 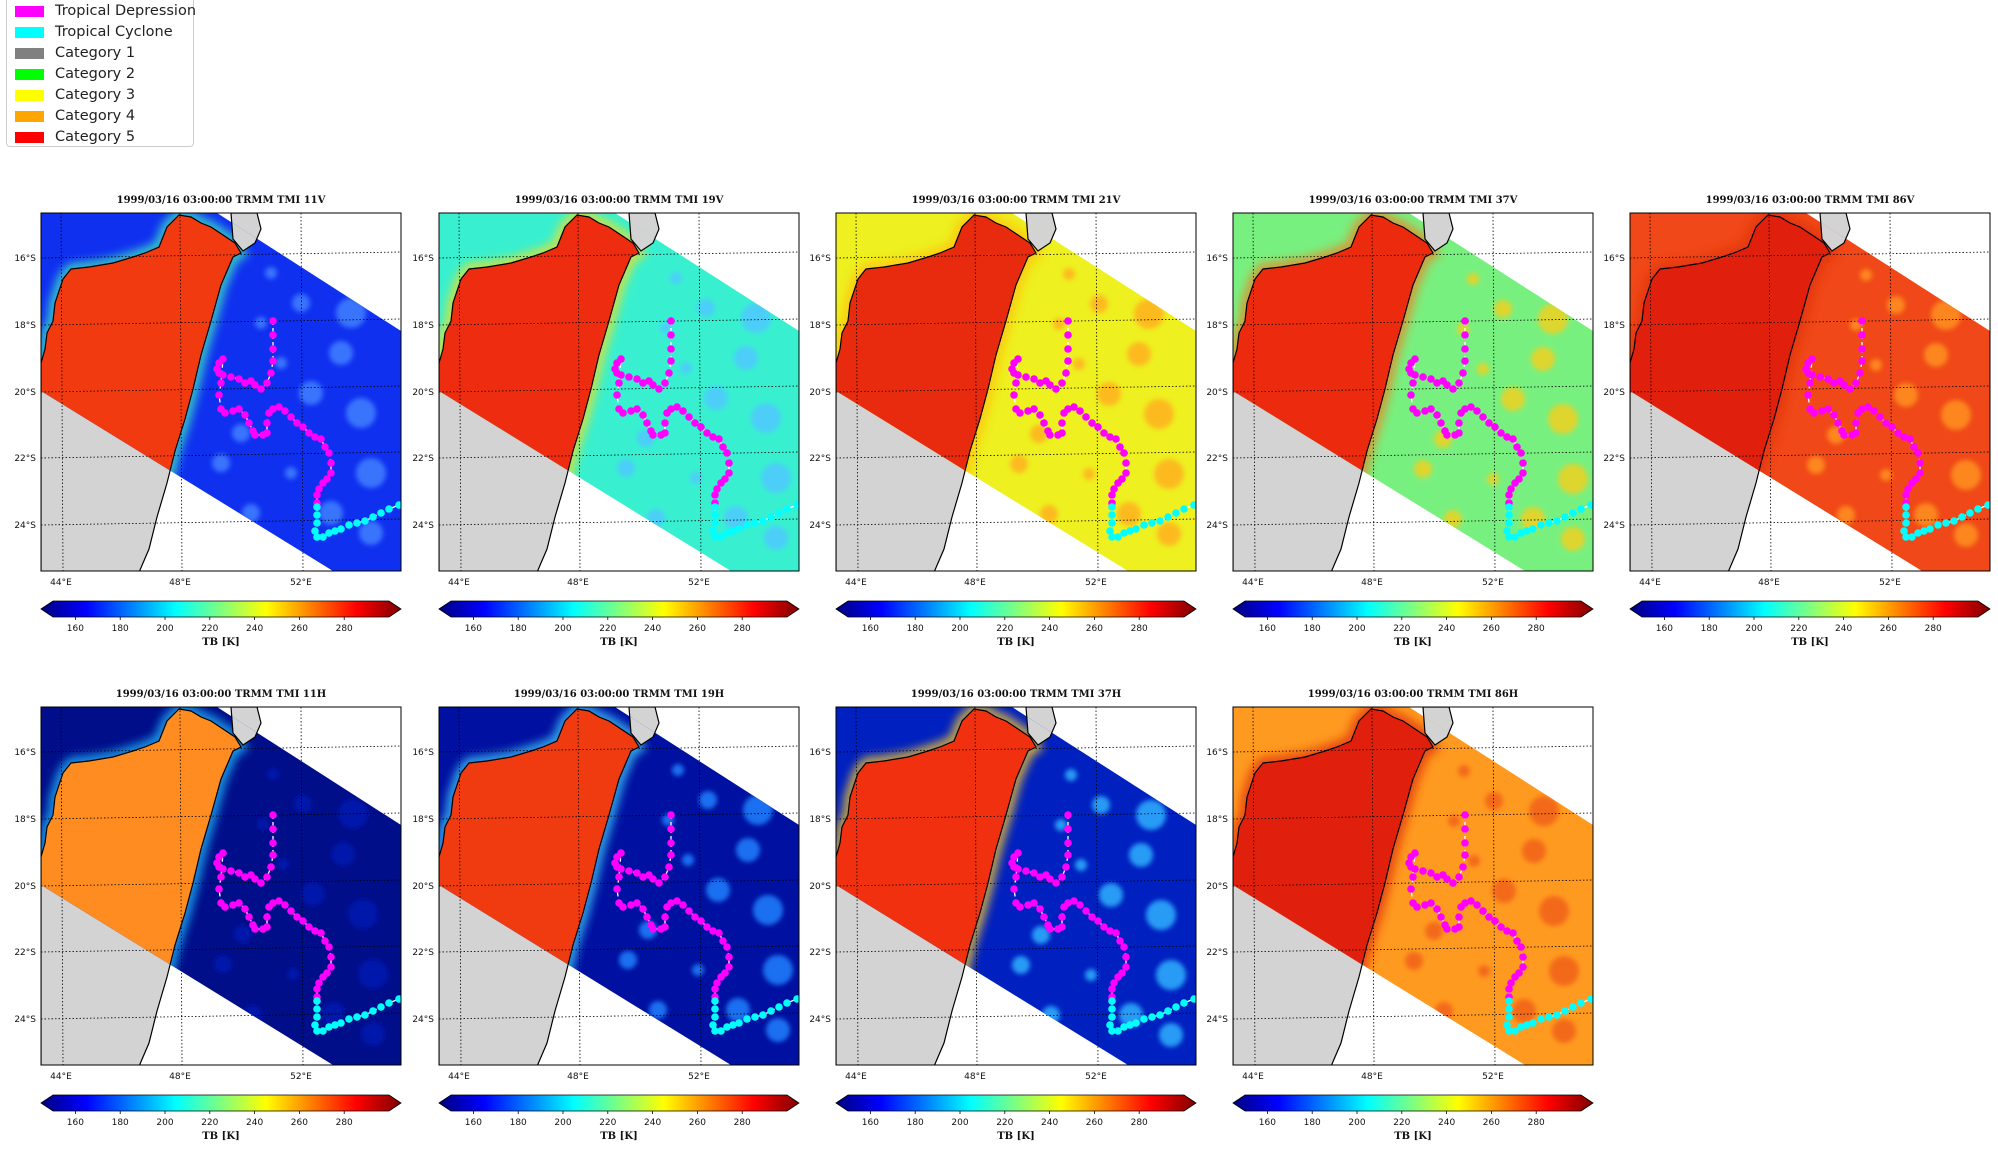 I want to click on colorbar-tick-label: 280, so click(x=1933, y=629).